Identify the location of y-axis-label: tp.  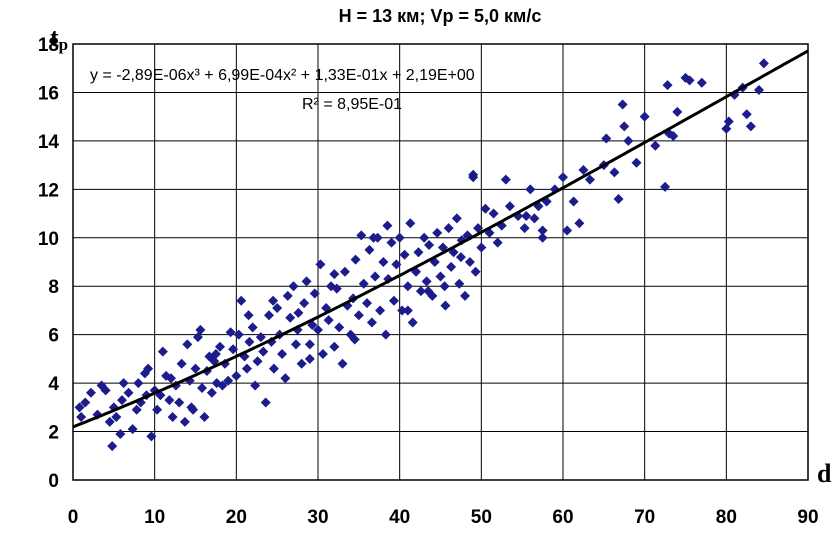
(59, 38).